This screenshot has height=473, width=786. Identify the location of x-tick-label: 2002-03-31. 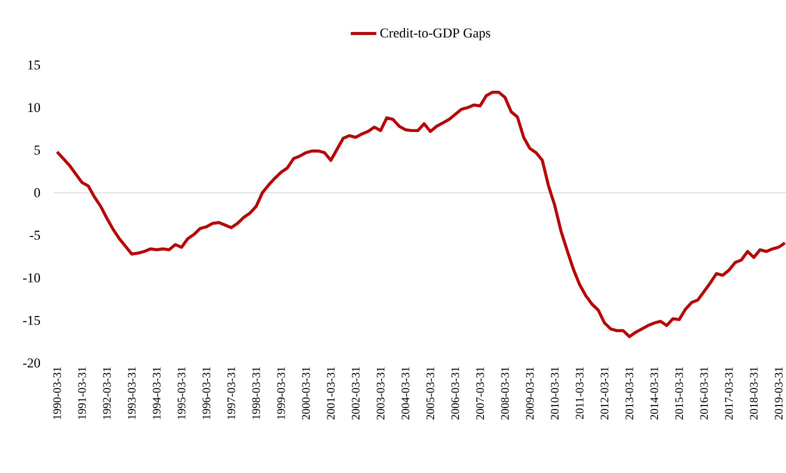
(356, 393).